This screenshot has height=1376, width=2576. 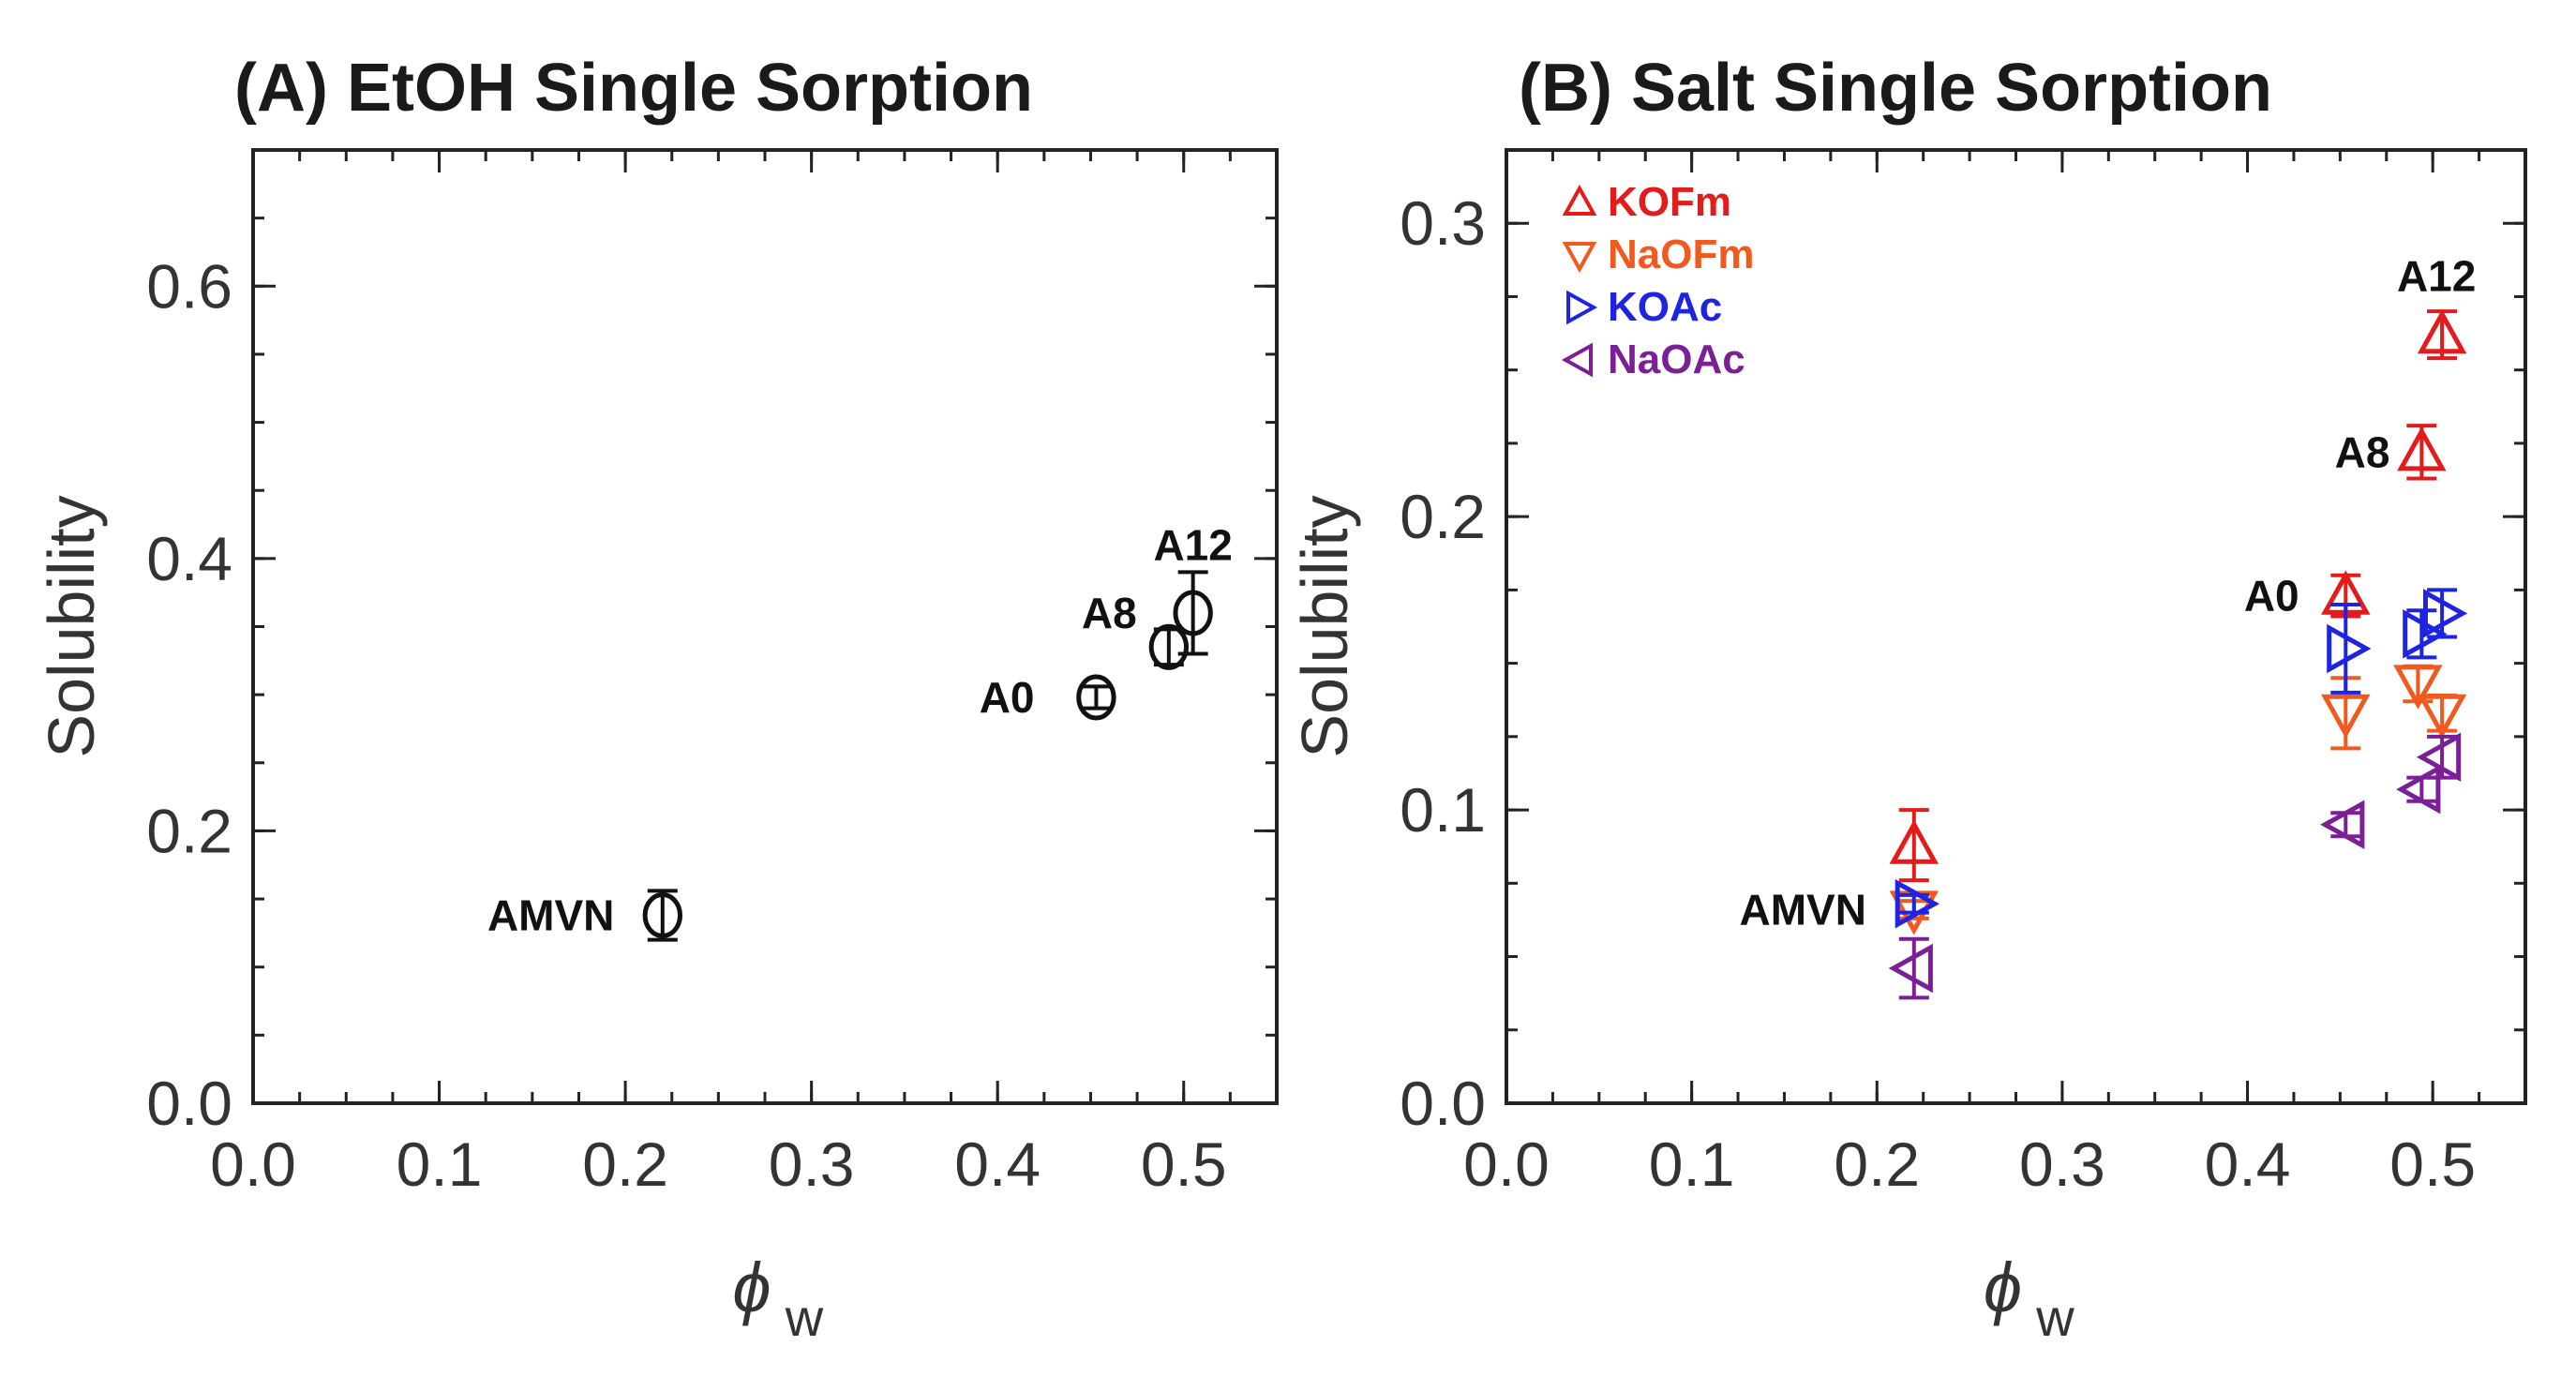 I want to click on series-naoac, so click(x=2175, y=866).